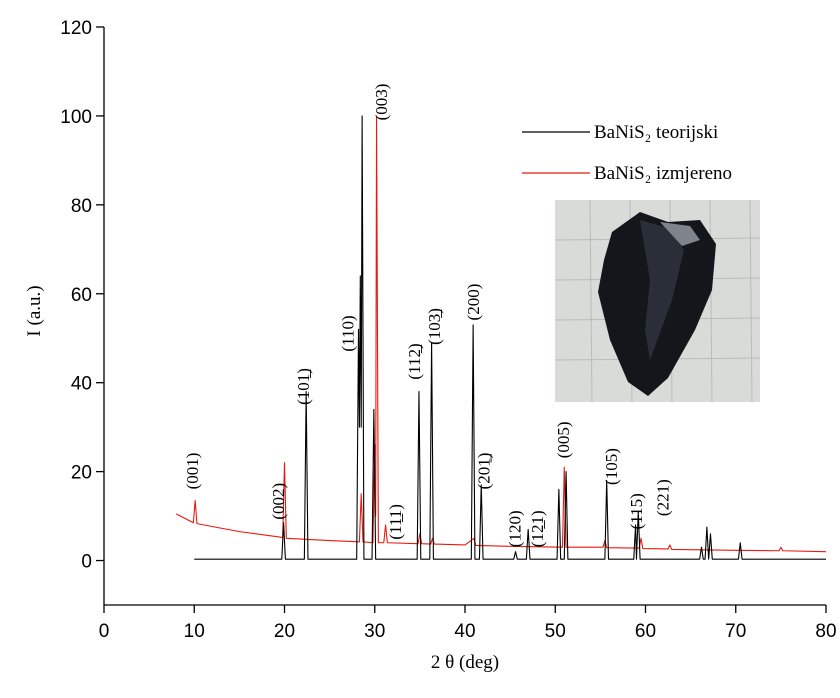 The image size is (840, 698). What do you see at coordinates (645, 631) in the screenshot?
I see `x-tick-label: 60` at bounding box center [645, 631].